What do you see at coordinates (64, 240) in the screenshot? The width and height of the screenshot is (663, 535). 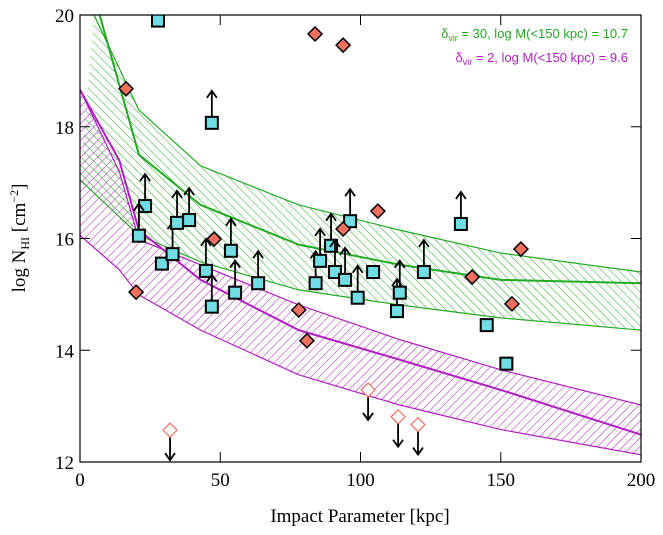 I see `y-tick-label: 16` at bounding box center [64, 240].